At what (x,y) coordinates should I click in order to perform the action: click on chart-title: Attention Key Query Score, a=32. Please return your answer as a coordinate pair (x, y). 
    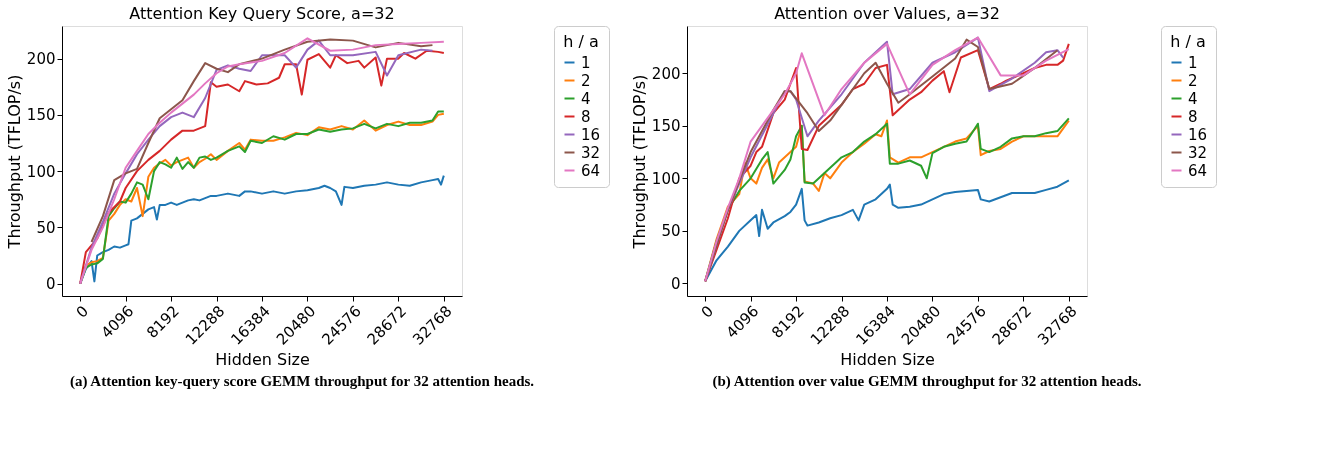
    Looking at the image, I should click on (262, 13).